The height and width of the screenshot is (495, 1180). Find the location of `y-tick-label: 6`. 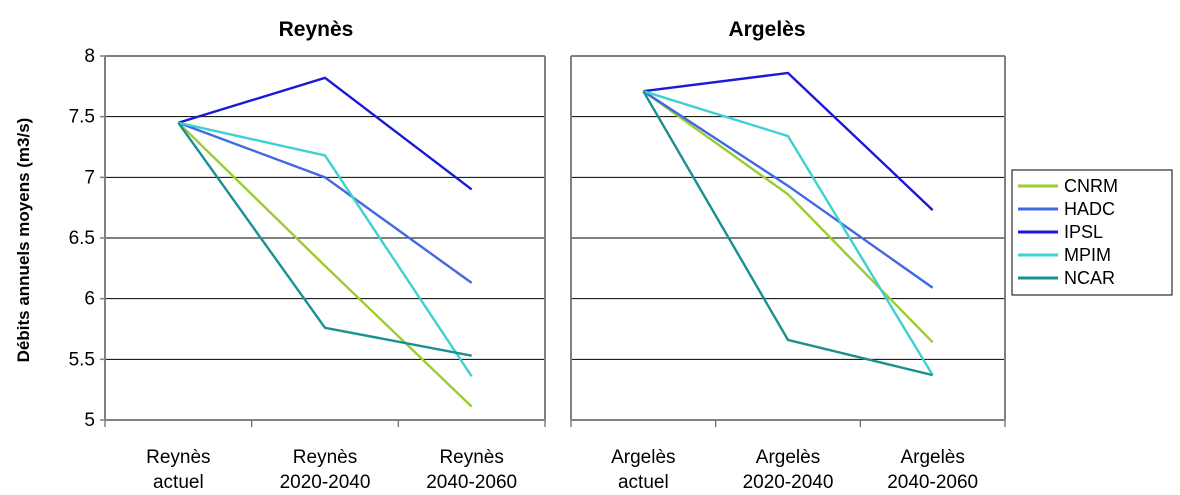

y-tick-label: 6 is located at coordinates (89, 299).